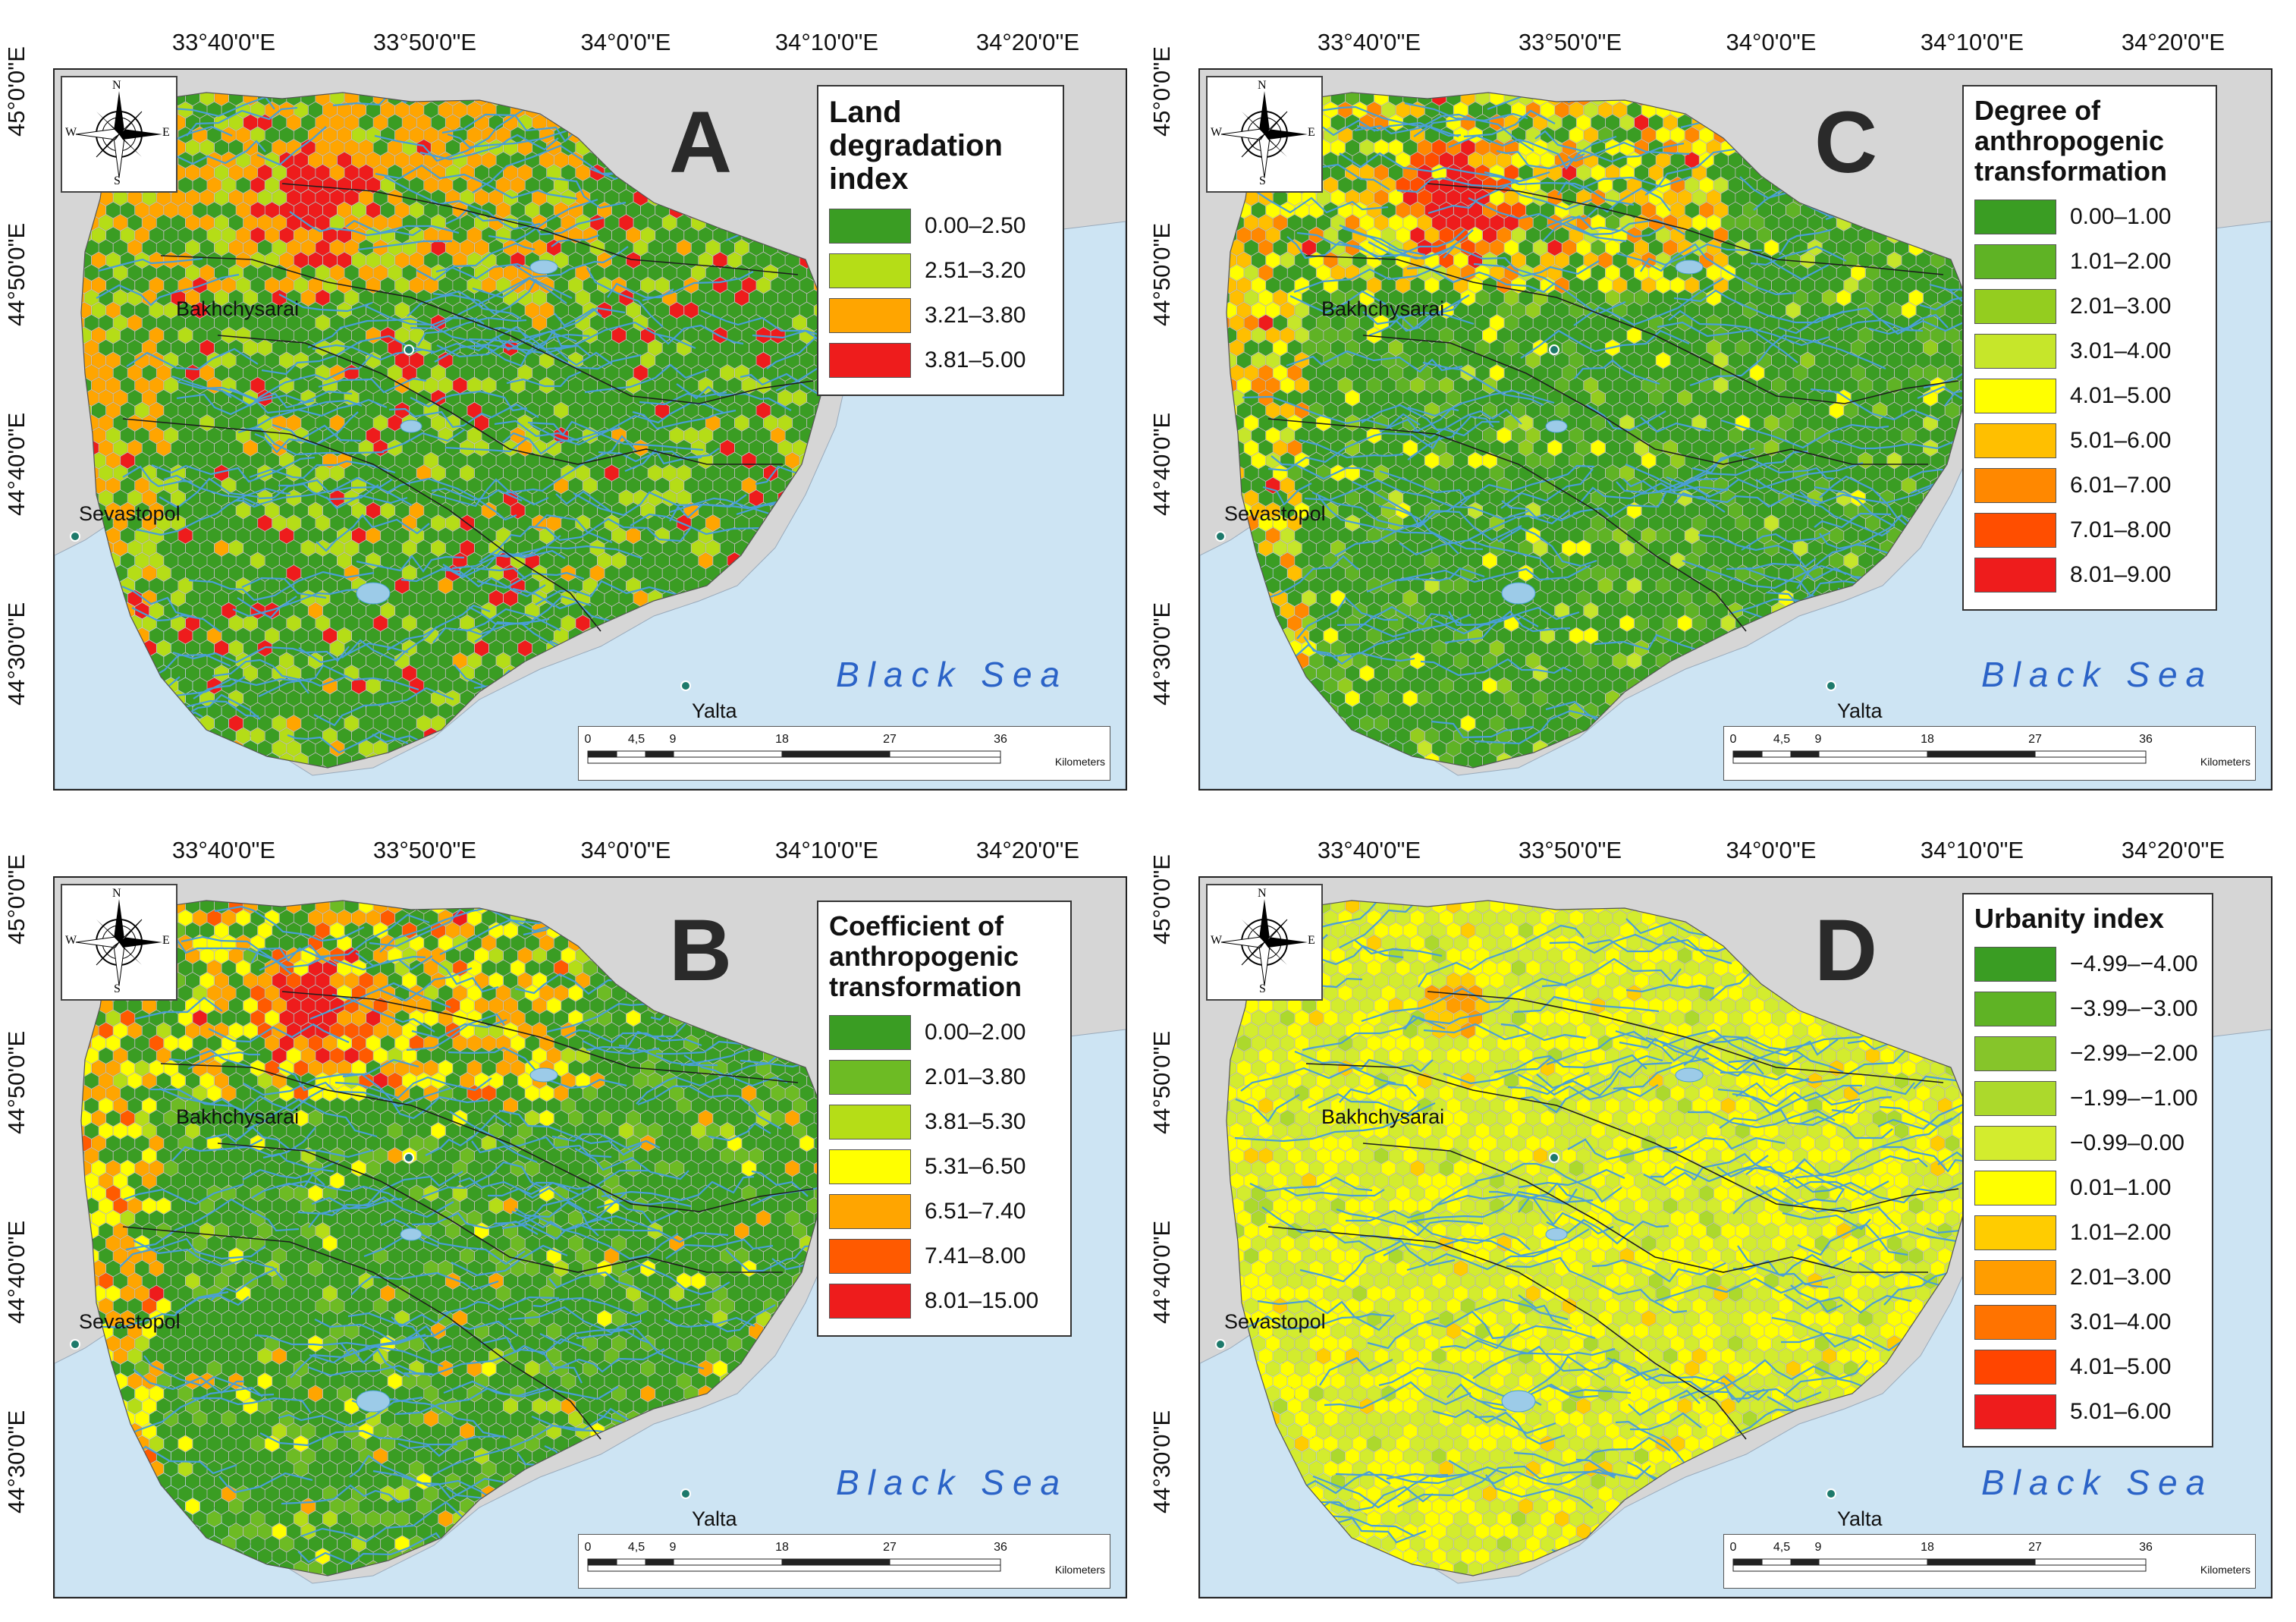  What do you see at coordinates (636, 739) in the screenshot?
I see `scale-tick-label: 4,5` at bounding box center [636, 739].